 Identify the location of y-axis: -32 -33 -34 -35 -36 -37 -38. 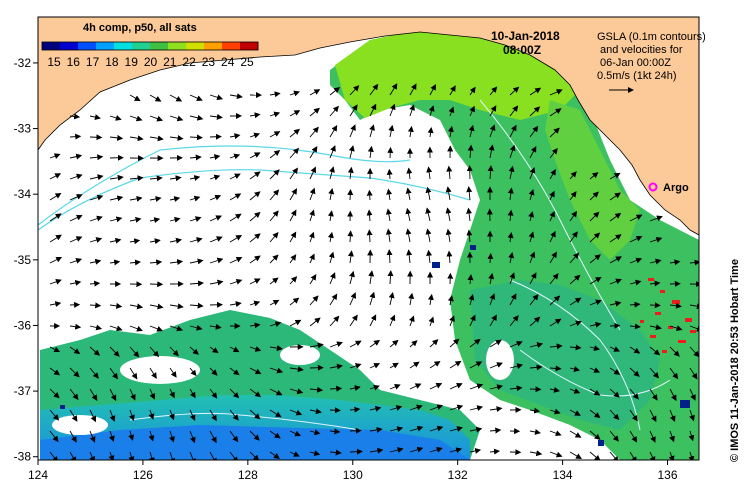
(26, 260).